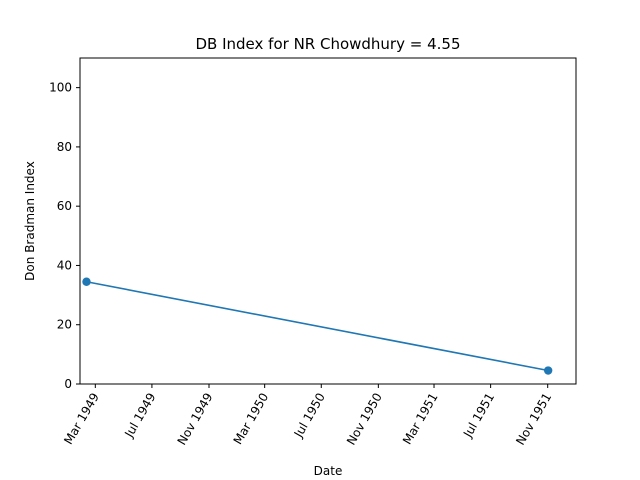  What do you see at coordinates (533, 419) in the screenshot?
I see `x-tick-label: Nov 1951` at bounding box center [533, 419].